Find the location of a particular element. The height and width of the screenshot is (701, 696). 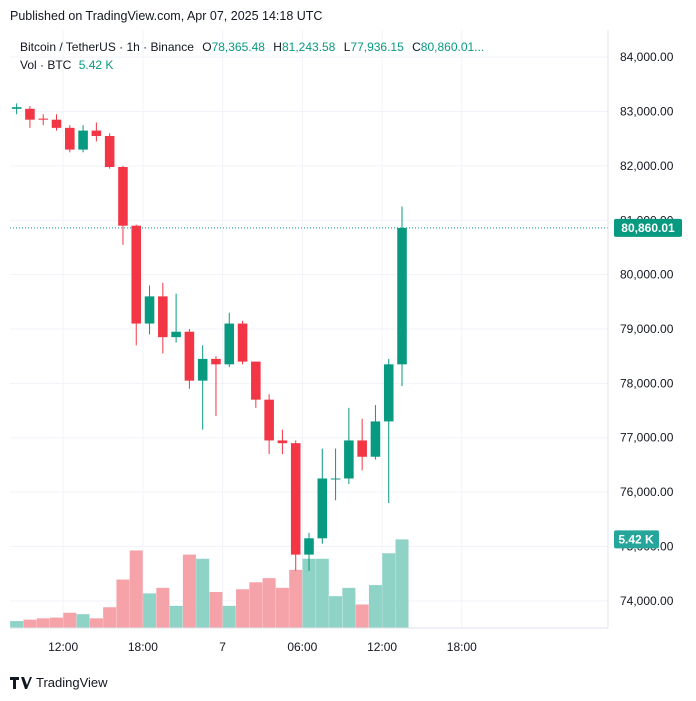

open-value: 78,365.48 is located at coordinates (238, 47).